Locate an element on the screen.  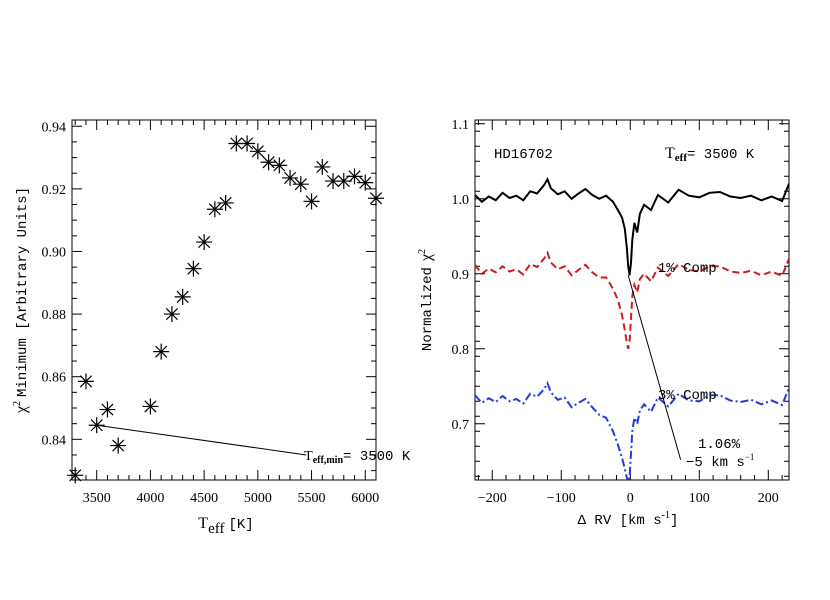
series-1pct-line is located at coordinates (632, 300).